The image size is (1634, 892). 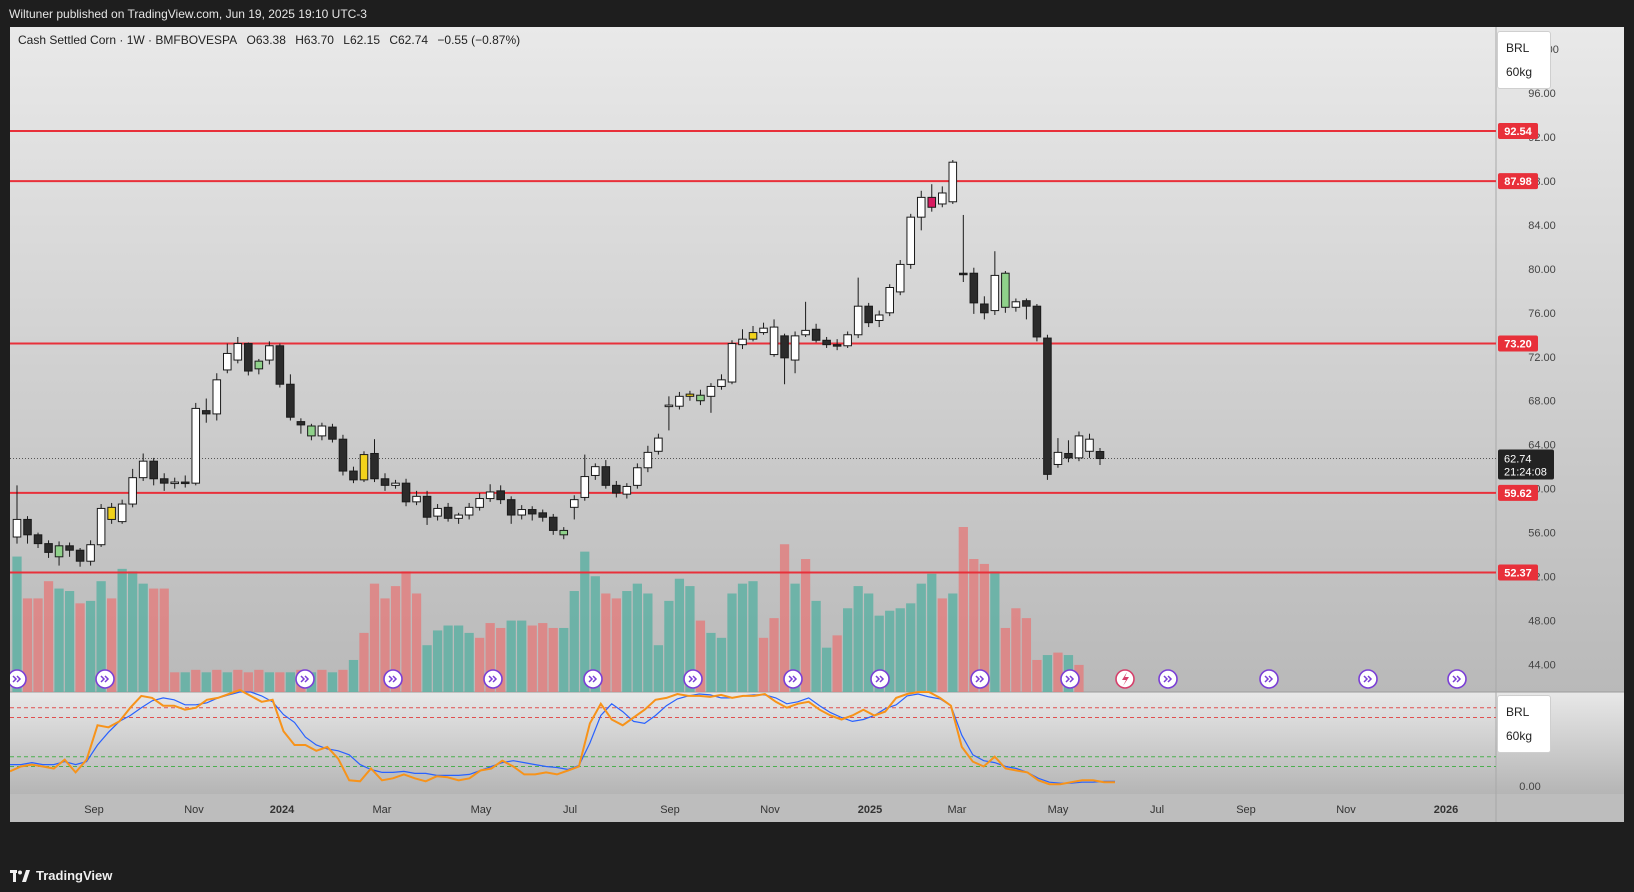 I want to click on price-tick-label: 48.00, so click(x=1542, y=622).